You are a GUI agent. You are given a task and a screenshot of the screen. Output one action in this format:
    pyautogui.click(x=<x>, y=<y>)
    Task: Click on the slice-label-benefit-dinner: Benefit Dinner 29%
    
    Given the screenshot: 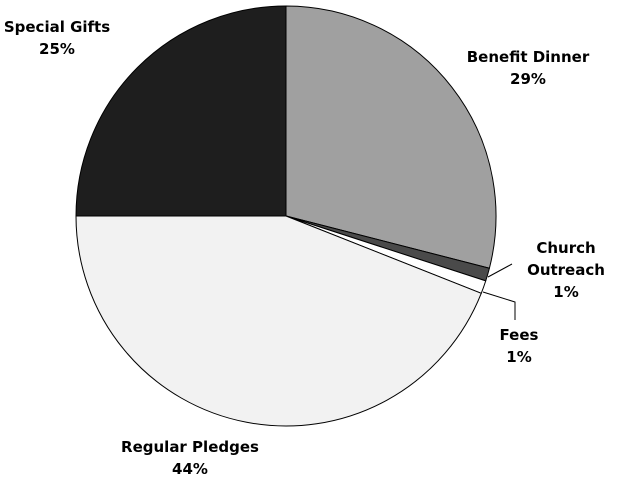 What is the action you would take?
    pyautogui.click(x=528, y=68)
    